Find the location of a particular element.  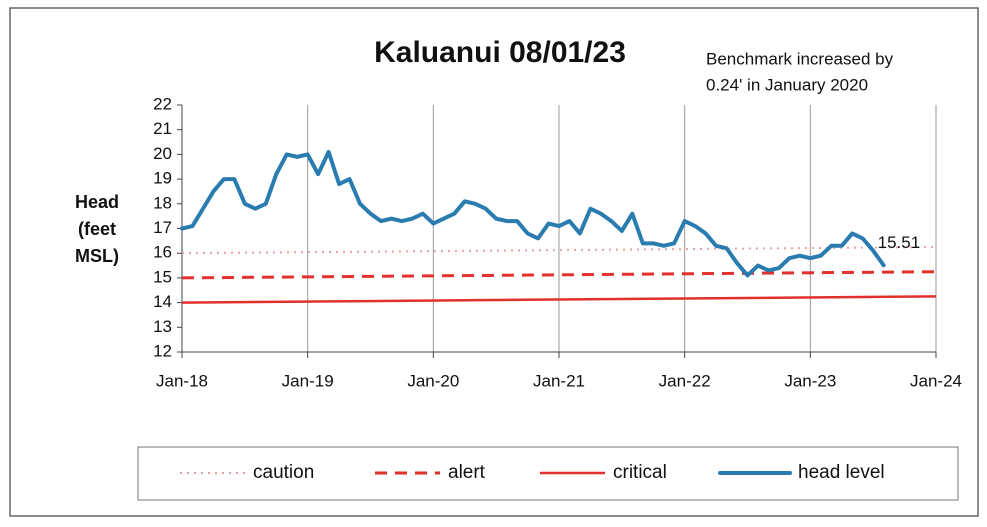

y-axis-label: (feet is located at coordinates (97, 229).